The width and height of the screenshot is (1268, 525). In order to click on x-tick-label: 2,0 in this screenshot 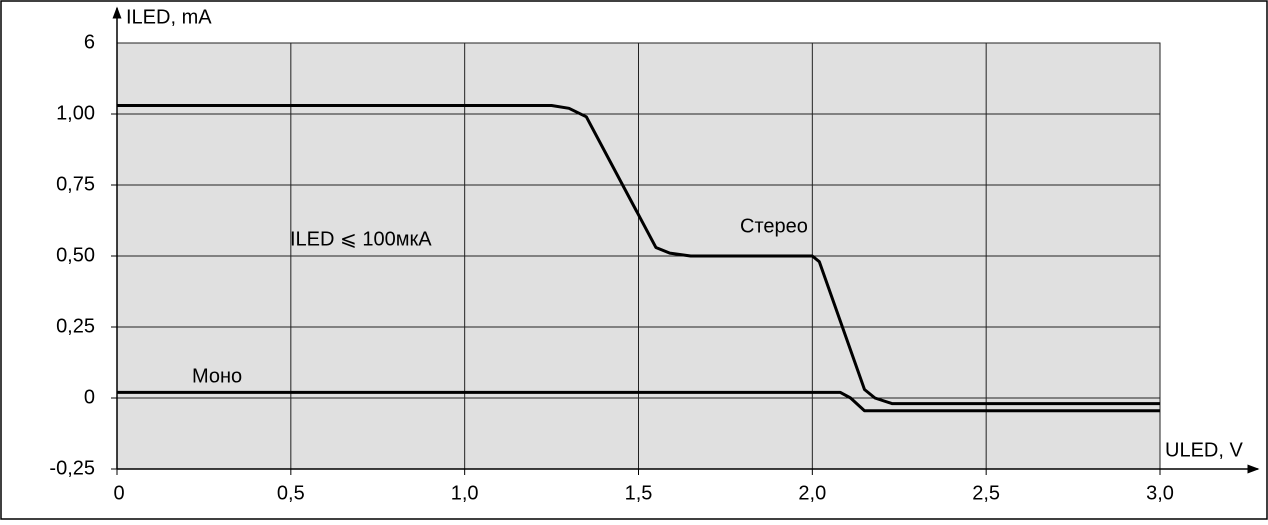, I will do `click(812, 493)`.